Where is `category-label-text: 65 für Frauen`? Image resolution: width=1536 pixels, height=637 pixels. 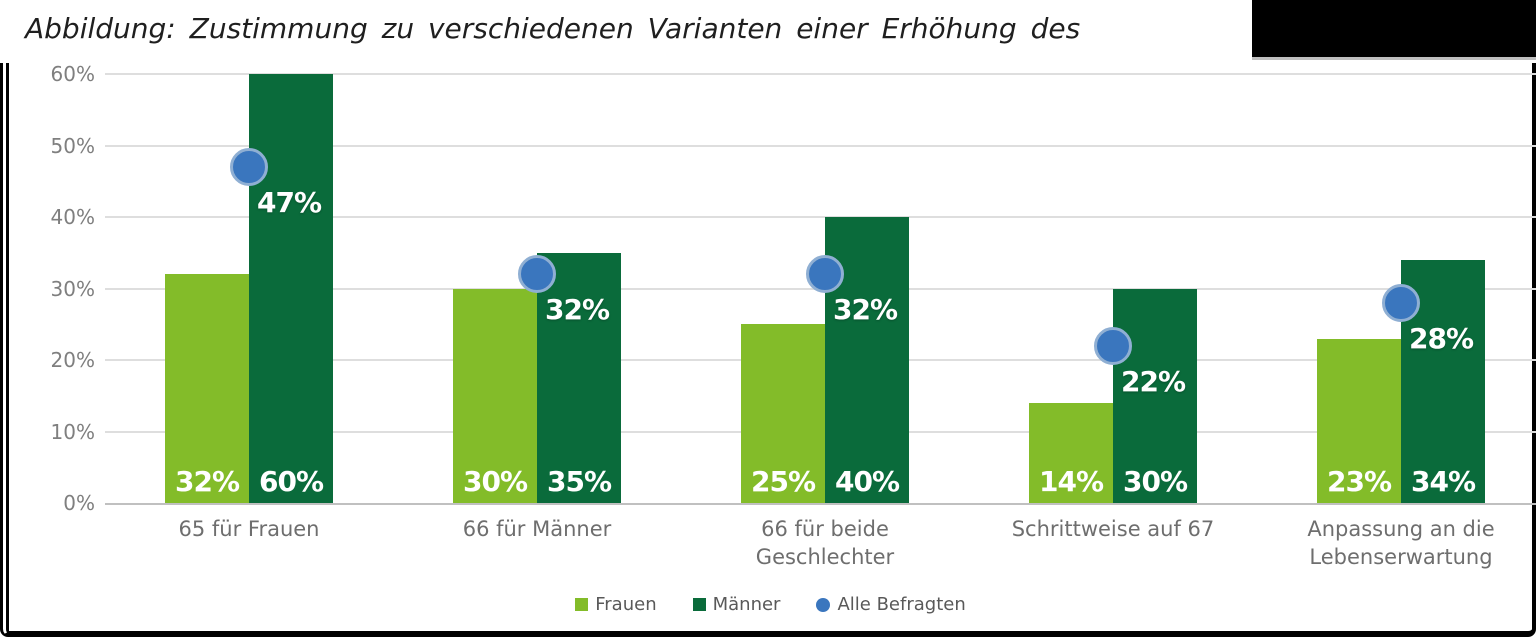
category-label-text: 65 für Frauen is located at coordinates (249, 529).